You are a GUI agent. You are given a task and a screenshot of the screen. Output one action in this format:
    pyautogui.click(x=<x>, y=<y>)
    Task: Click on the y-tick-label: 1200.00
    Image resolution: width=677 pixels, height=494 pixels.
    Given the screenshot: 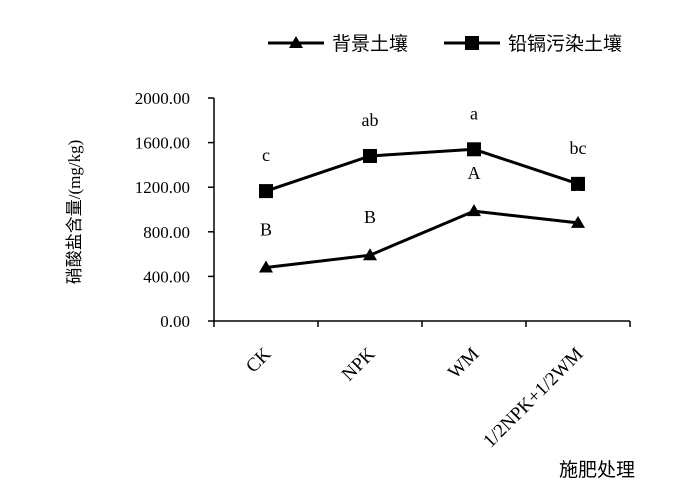 What is the action you would take?
    pyautogui.click(x=162, y=187)
    